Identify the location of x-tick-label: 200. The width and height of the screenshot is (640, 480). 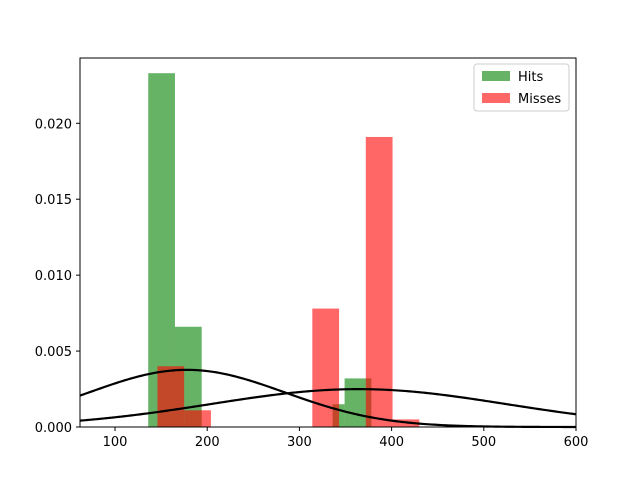
(207, 442).